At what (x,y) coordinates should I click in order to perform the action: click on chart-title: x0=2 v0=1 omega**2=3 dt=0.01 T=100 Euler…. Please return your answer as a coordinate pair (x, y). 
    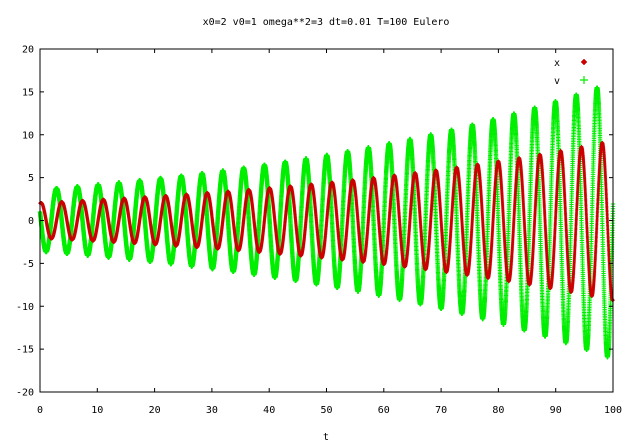
    Looking at the image, I should click on (326, 22).